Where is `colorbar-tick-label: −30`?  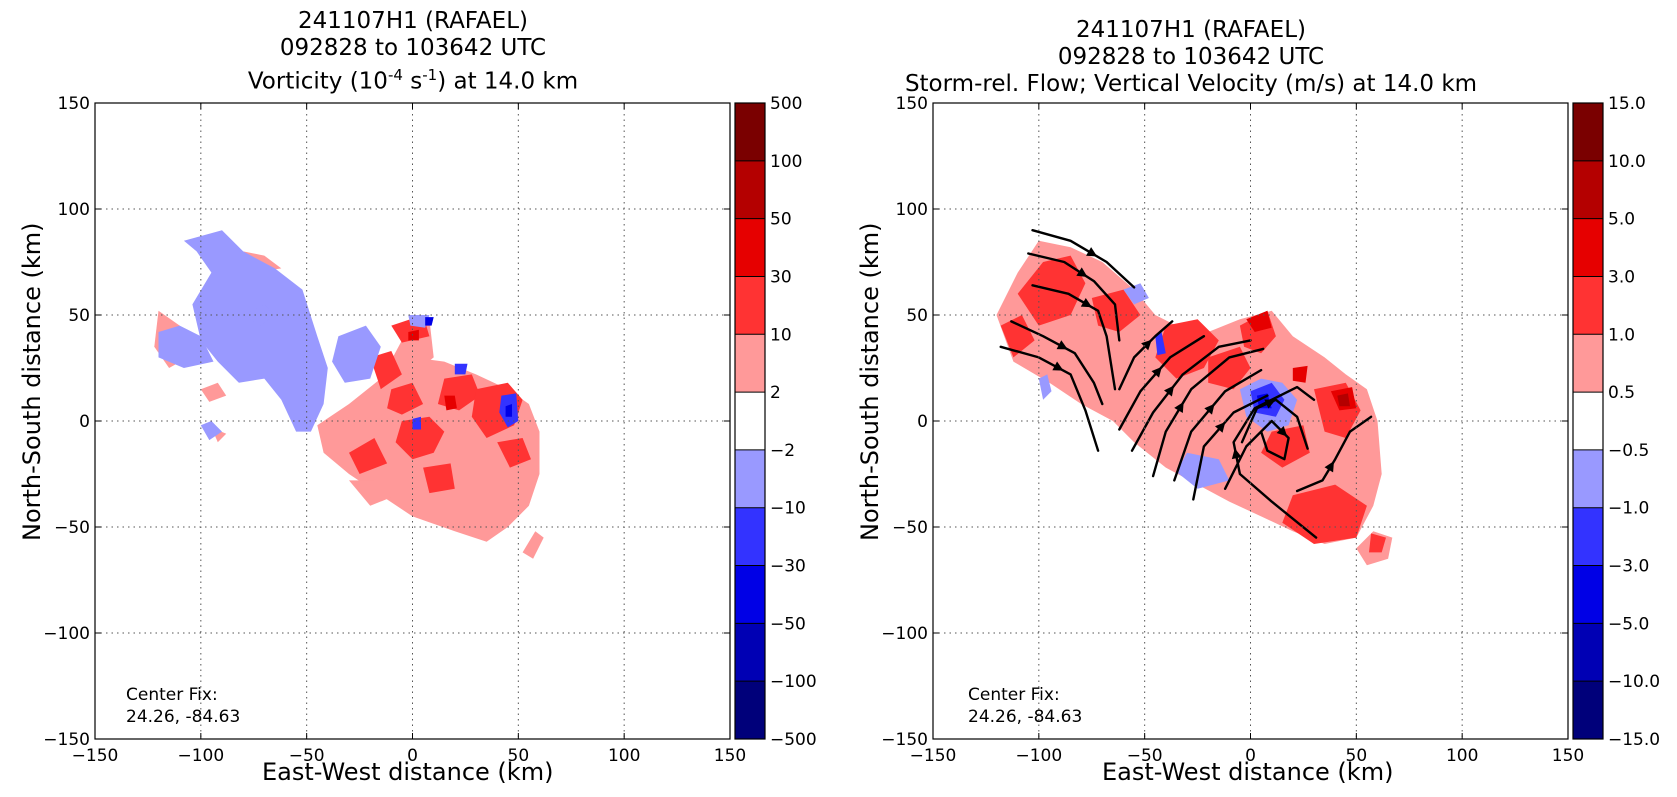 colorbar-tick-label: −30 is located at coordinates (788, 567).